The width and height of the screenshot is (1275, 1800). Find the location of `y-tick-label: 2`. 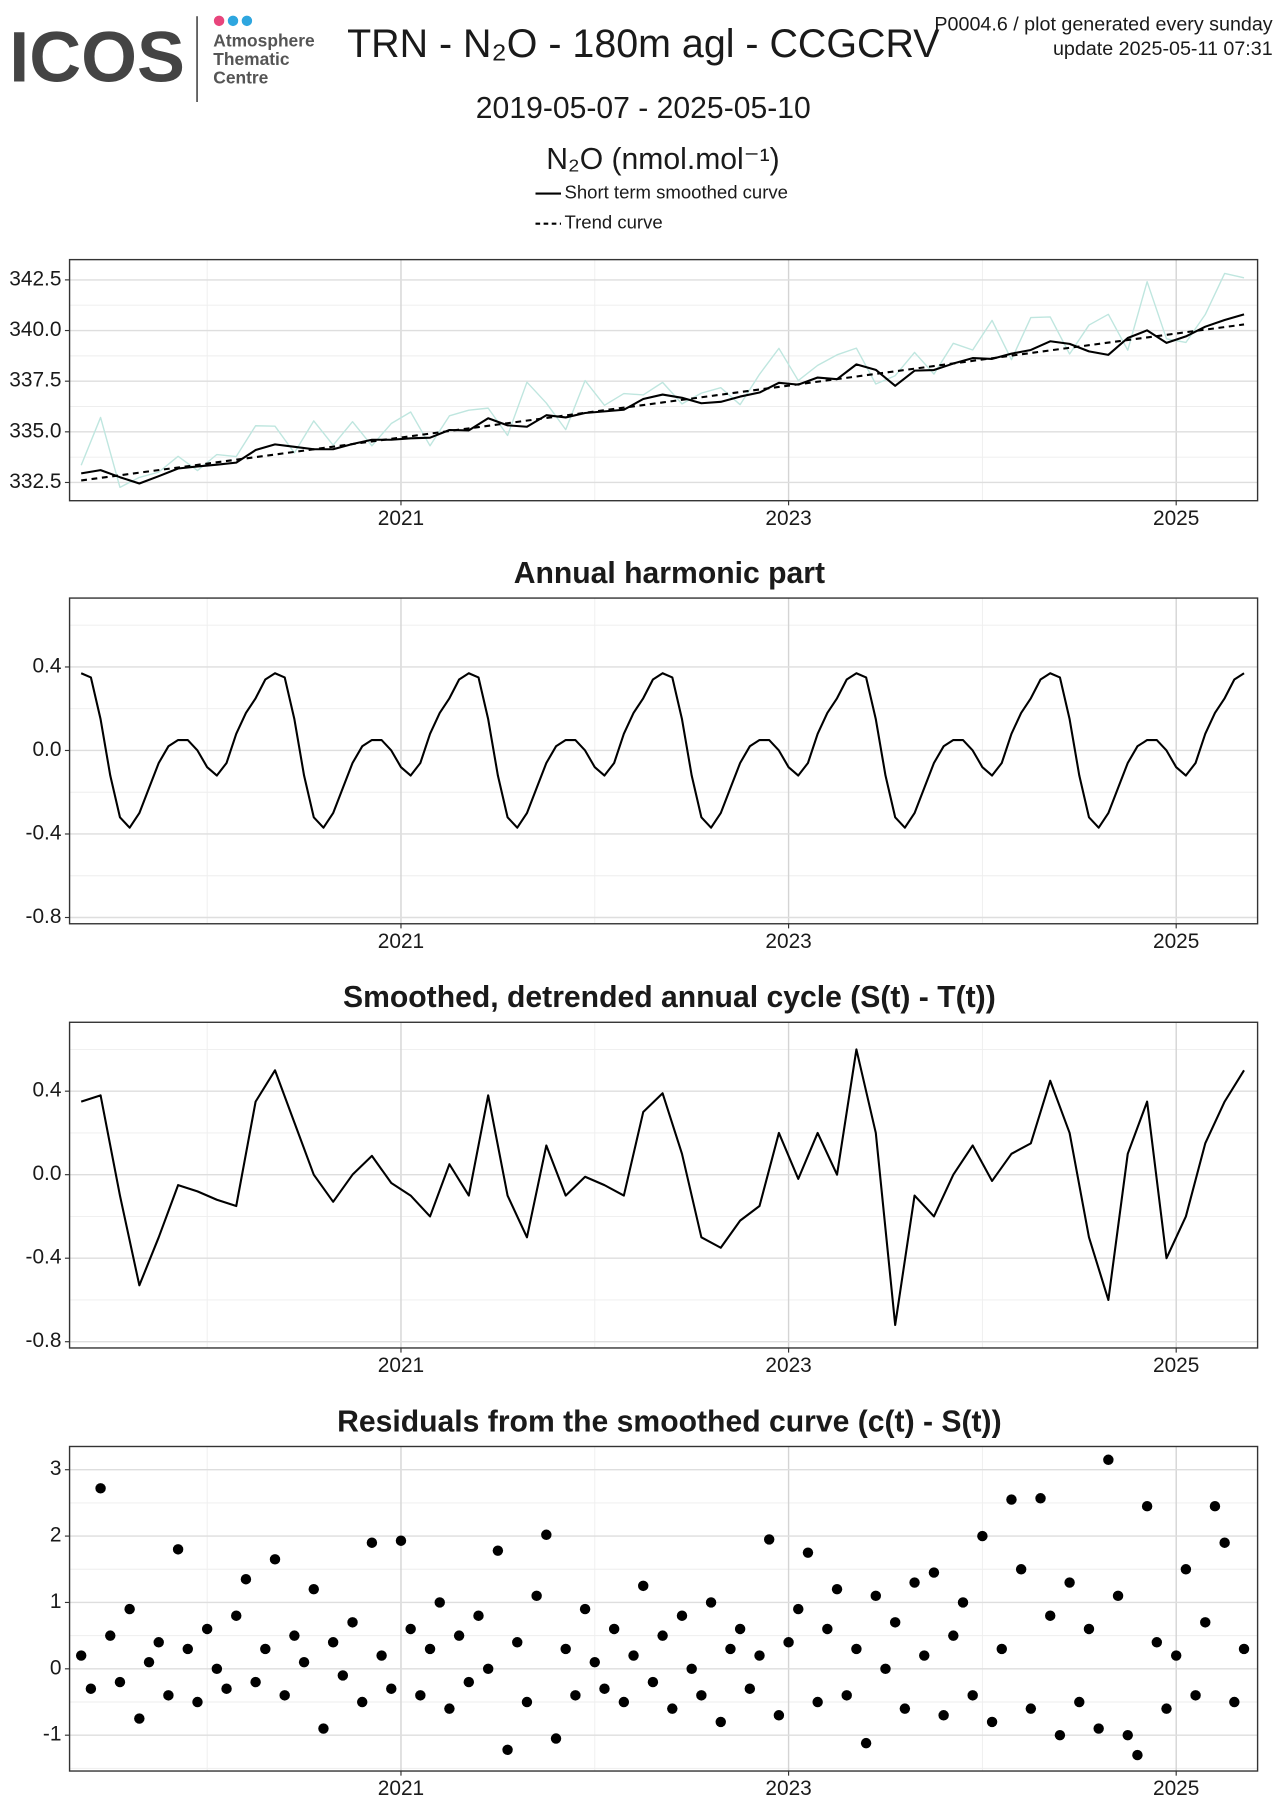

y-tick-label: 2 is located at coordinates (56, 1535).